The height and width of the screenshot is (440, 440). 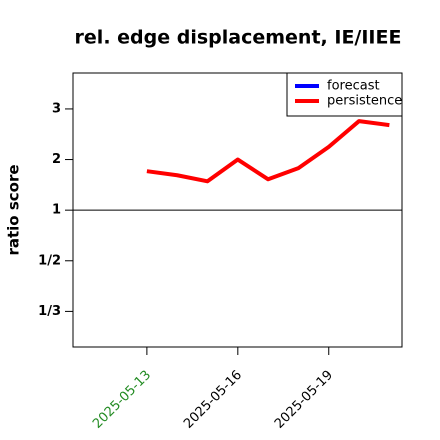 What do you see at coordinates (14, 209) in the screenshot?
I see `y-axis-label: ratio score` at bounding box center [14, 209].